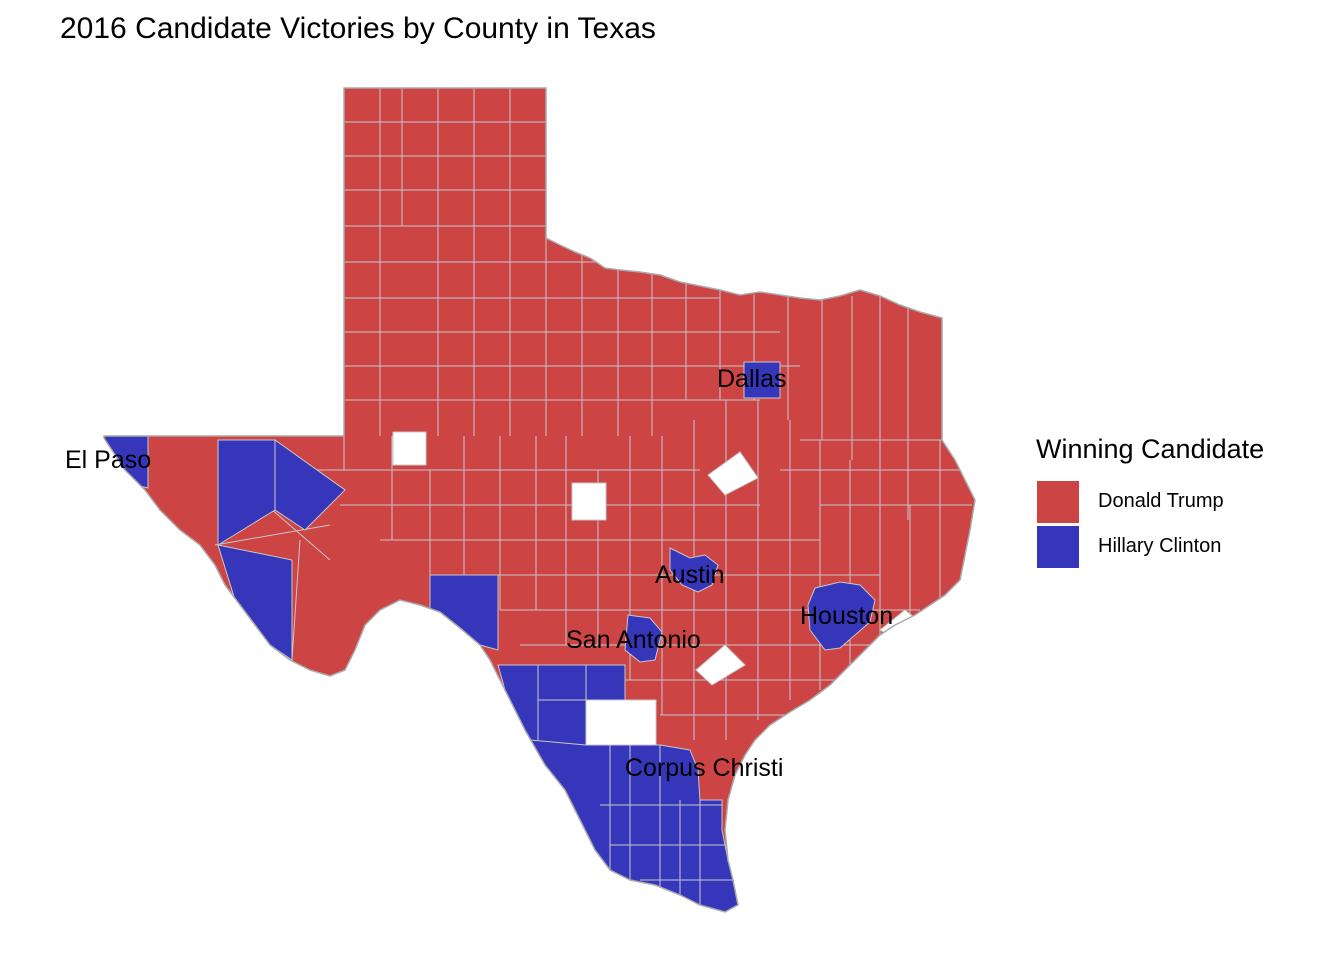 The width and height of the screenshot is (1344, 960). Describe the element at coordinates (643, 638) in the screenshot. I see `county-bexar` at that location.